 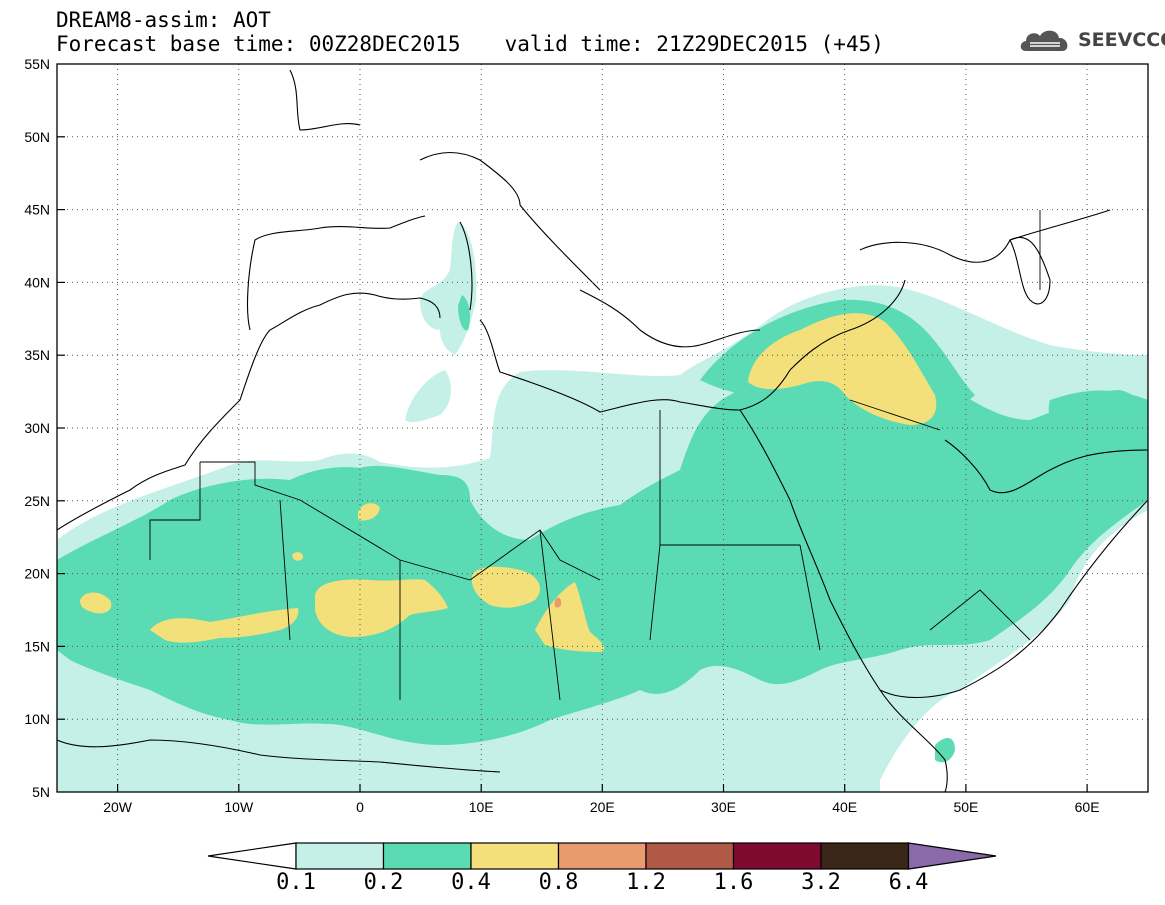 I want to click on aot-contour-0.1-sardinia, so click(x=448, y=288).